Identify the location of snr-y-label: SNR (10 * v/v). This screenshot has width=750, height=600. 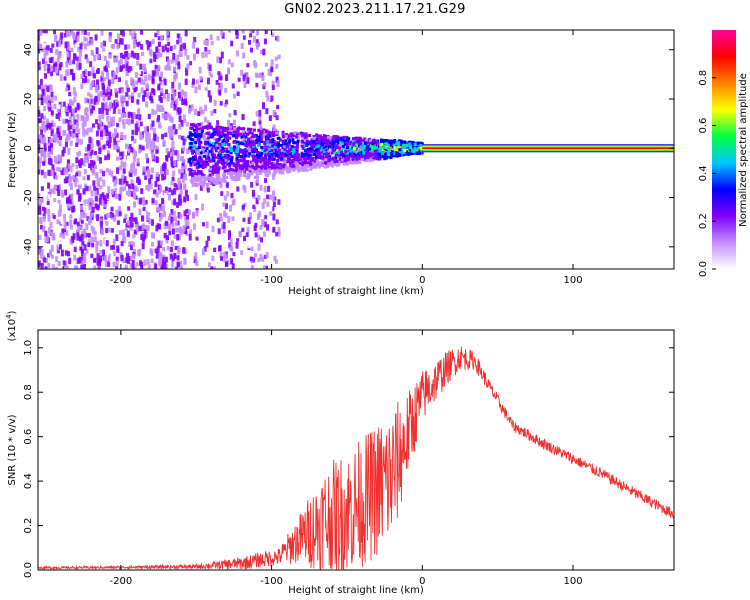
(12, 449).